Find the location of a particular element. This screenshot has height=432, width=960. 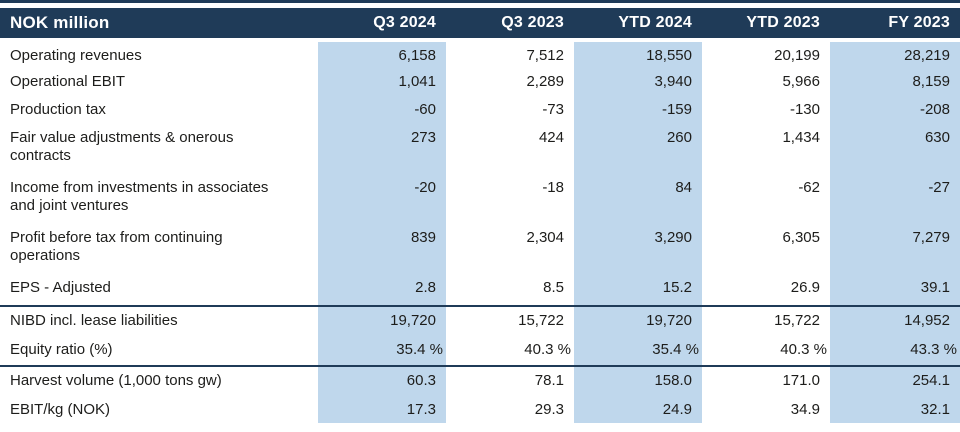

cell-value: 15.2 is located at coordinates (638, 290).